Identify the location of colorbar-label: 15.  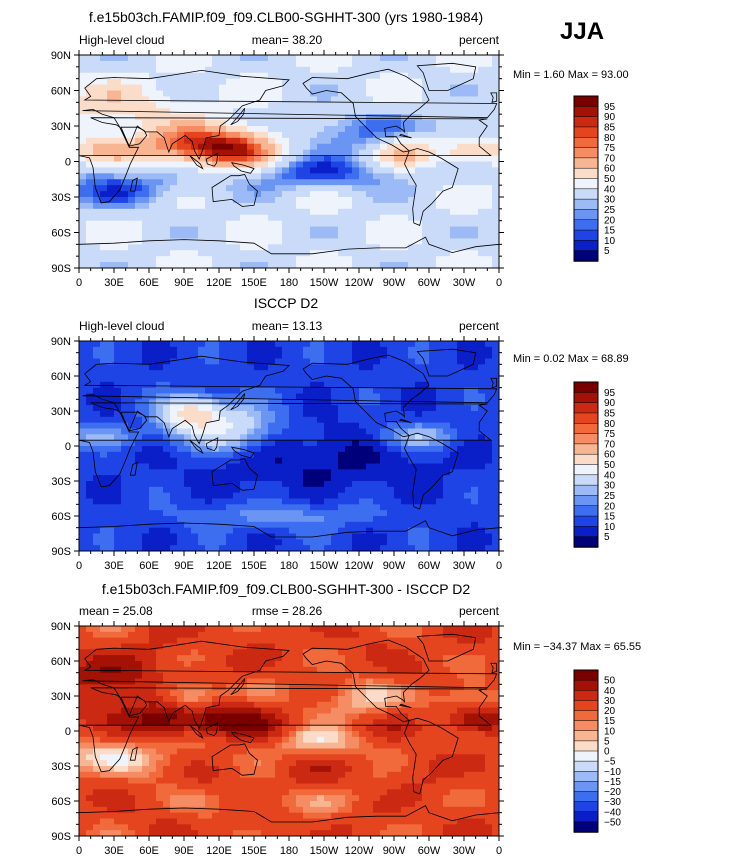
(610, 231).